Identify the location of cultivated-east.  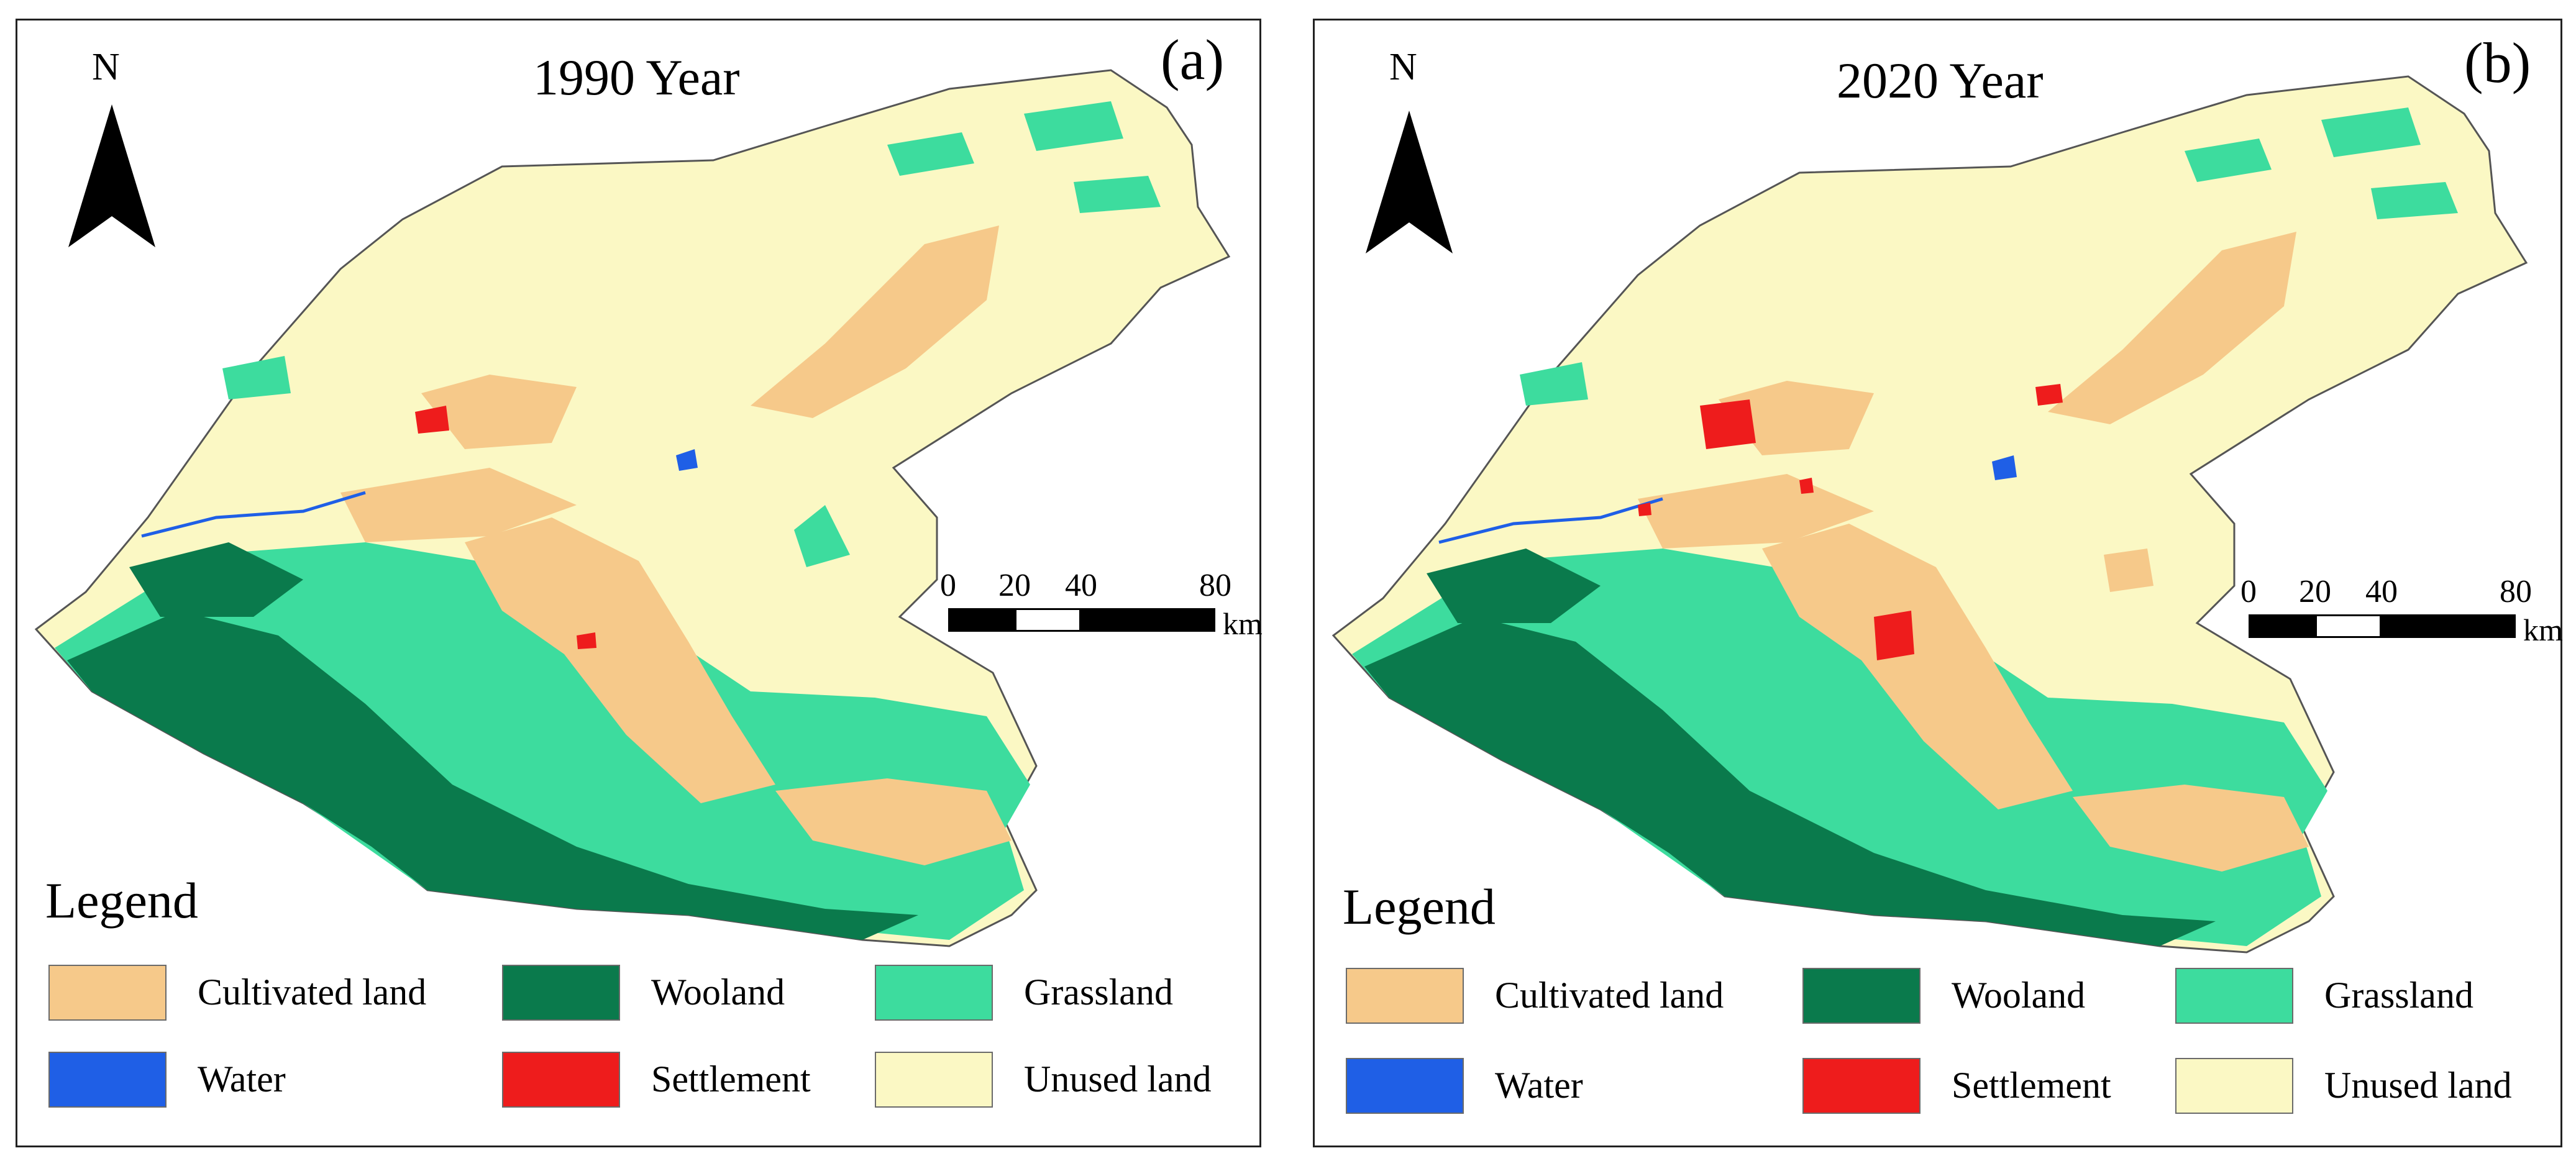
(2129, 570).